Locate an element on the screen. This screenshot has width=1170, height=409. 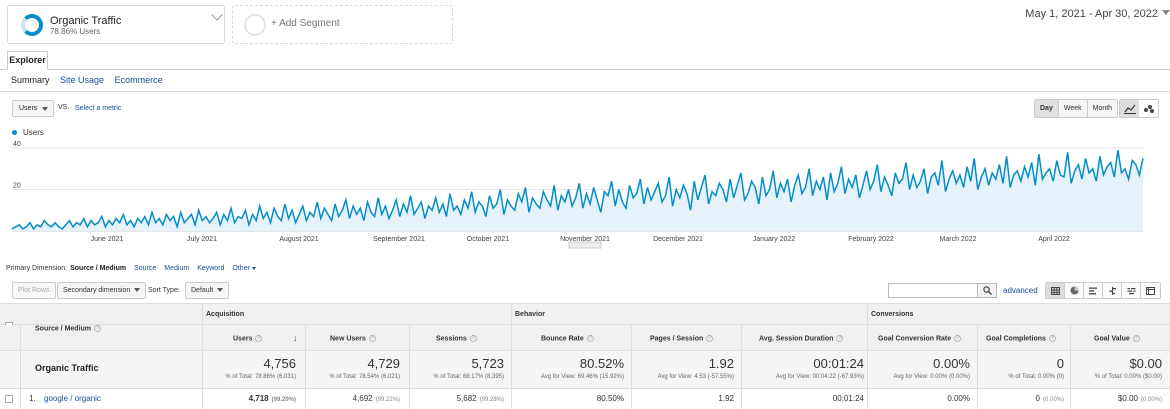
pivot-icon is located at coordinates (1150, 290).